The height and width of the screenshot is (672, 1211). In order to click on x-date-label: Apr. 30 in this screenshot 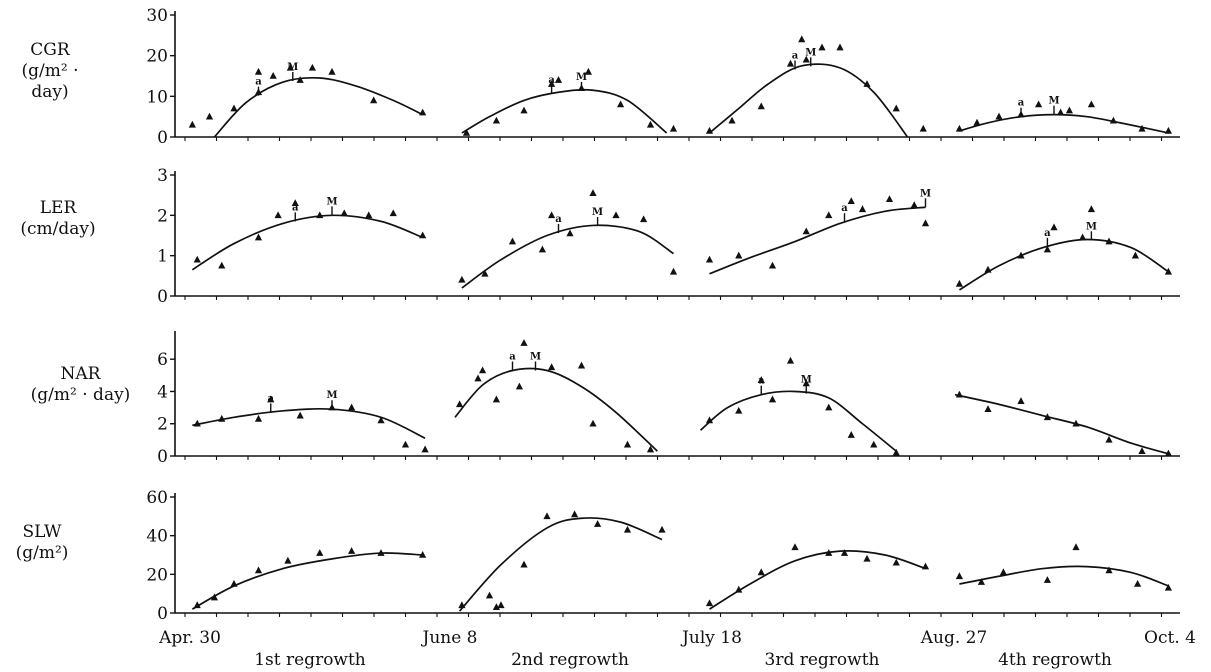, I will do `click(190, 638)`.